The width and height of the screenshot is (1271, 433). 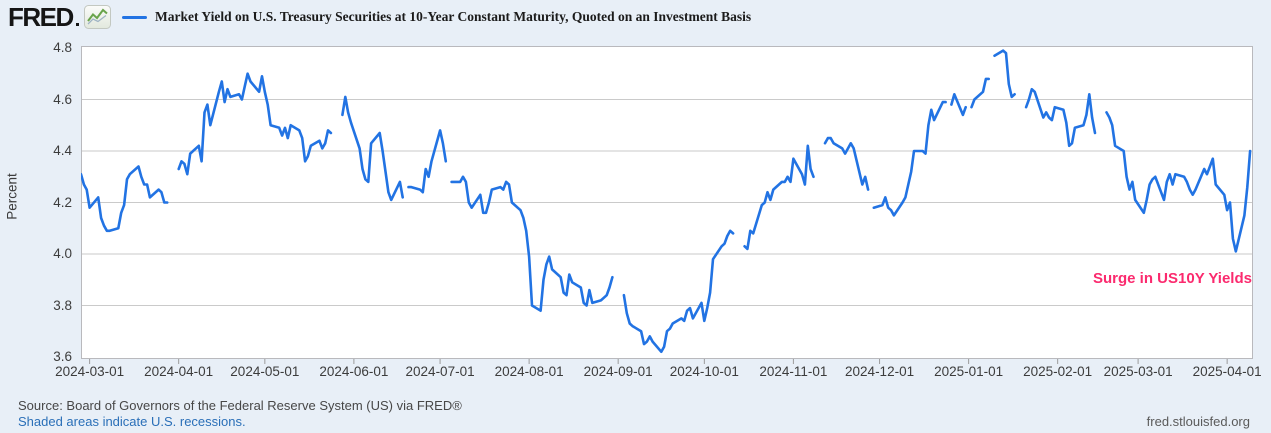 I want to click on x-tick-label: 2025-01-01, so click(x=969, y=371).